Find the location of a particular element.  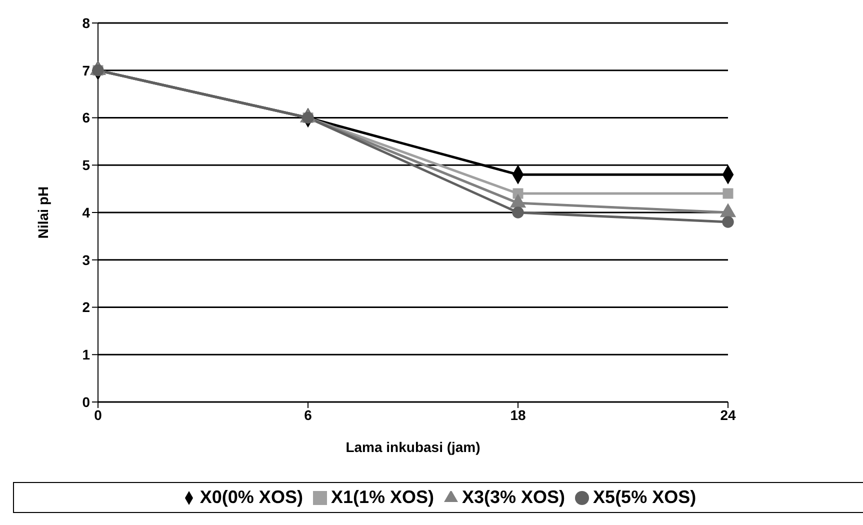

y-axis-title: Nilai pH is located at coordinates (42, 212).